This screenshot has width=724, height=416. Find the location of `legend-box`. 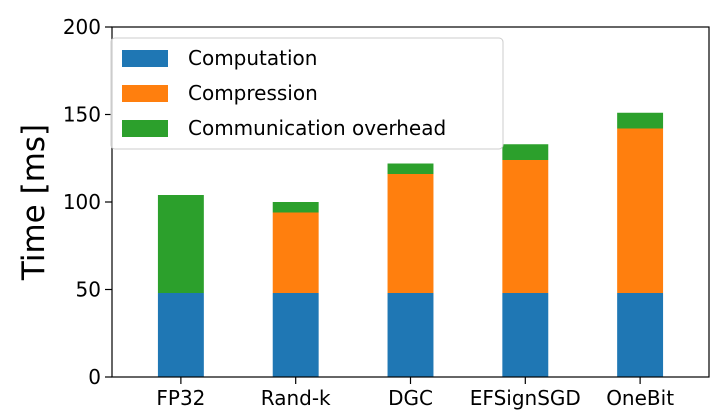

legend-box is located at coordinates (307, 93).